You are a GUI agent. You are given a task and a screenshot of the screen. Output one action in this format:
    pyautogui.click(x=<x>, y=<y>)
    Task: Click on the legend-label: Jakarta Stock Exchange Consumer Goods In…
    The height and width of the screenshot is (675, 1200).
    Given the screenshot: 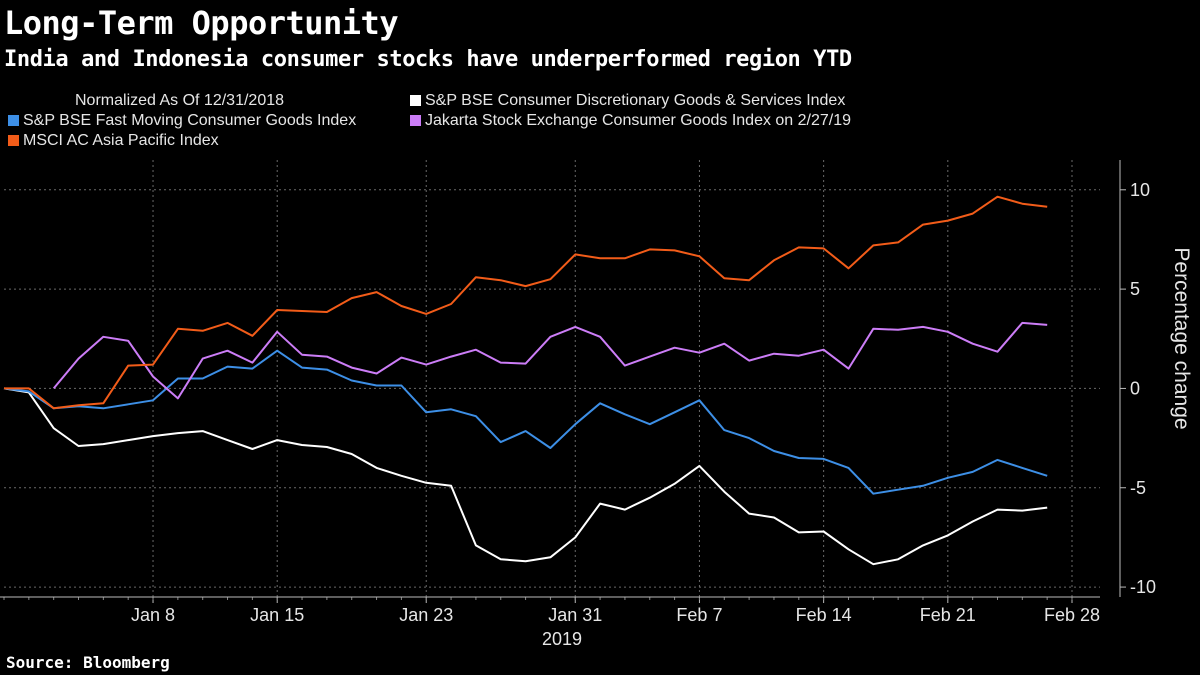 What is the action you would take?
    pyautogui.click(x=638, y=120)
    